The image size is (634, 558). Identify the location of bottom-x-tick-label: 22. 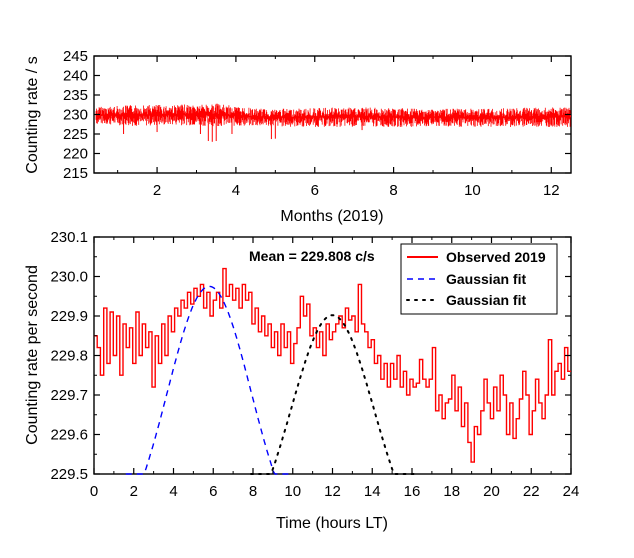
(531, 491).